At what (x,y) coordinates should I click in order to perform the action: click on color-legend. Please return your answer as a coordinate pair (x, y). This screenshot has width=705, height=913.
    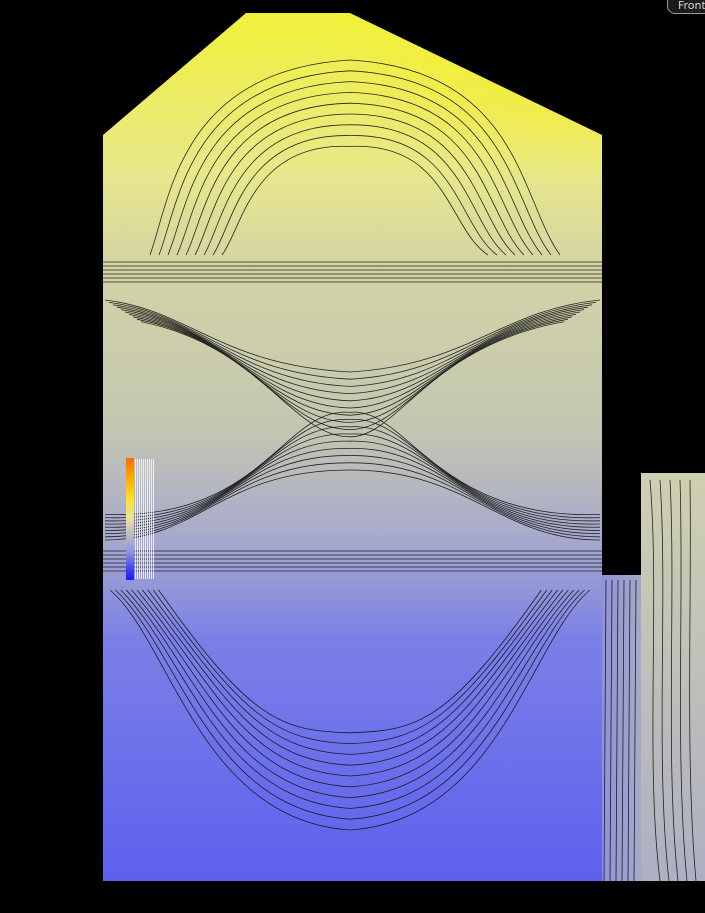
    Looking at the image, I should click on (141, 519).